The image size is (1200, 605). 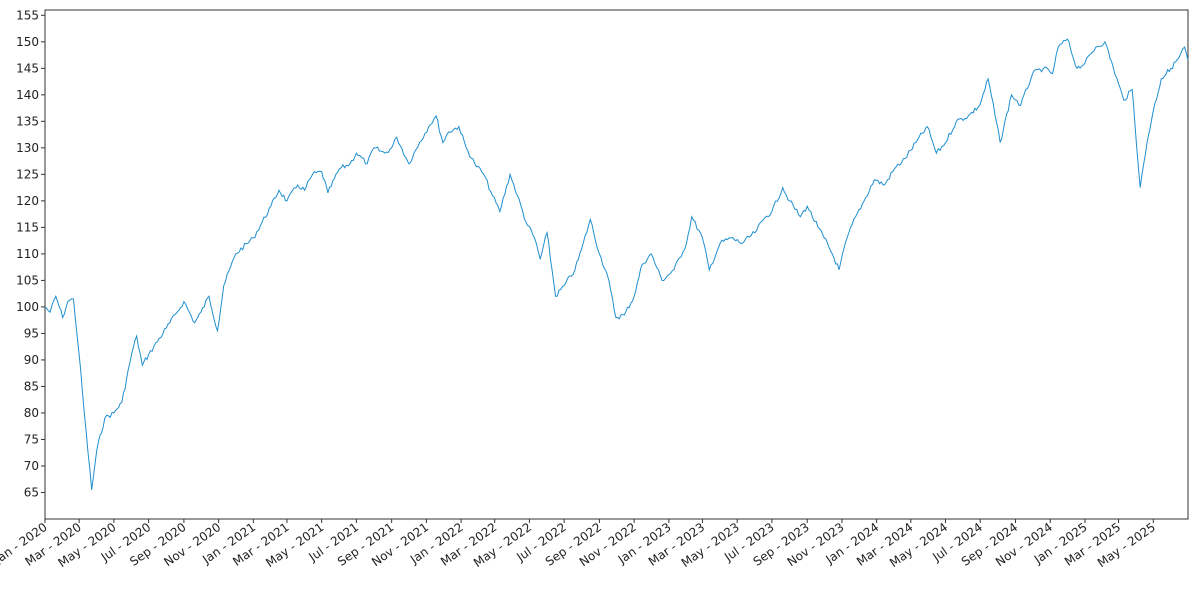 I want to click on y-tick-label: 130, so click(x=27, y=148).